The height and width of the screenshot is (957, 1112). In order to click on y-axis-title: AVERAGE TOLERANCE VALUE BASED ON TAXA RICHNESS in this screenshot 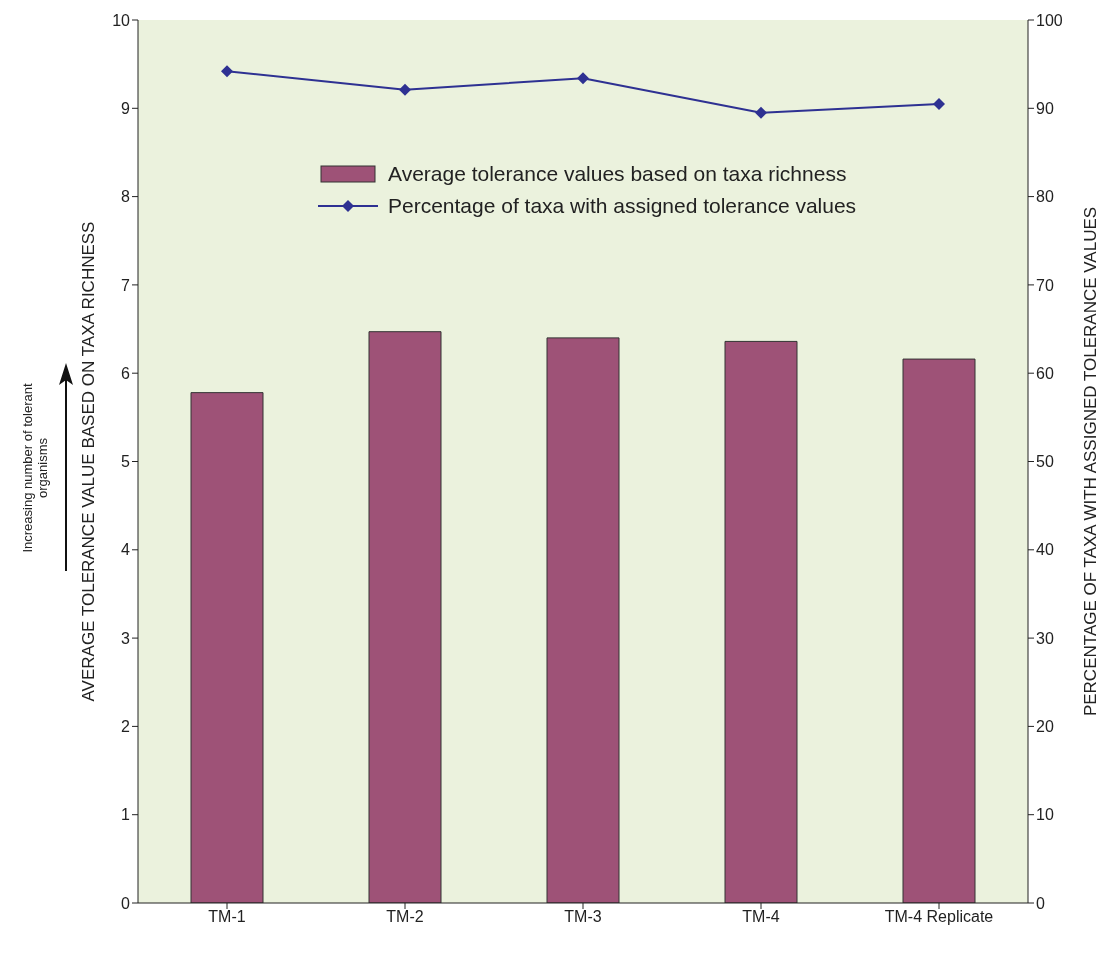, I will do `click(89, 461)`.